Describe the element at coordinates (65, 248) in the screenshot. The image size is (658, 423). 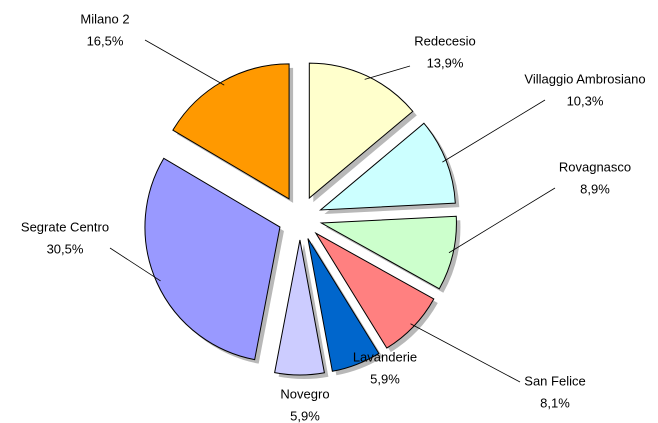
I see `slice-value-label: 30,5%` at that location.